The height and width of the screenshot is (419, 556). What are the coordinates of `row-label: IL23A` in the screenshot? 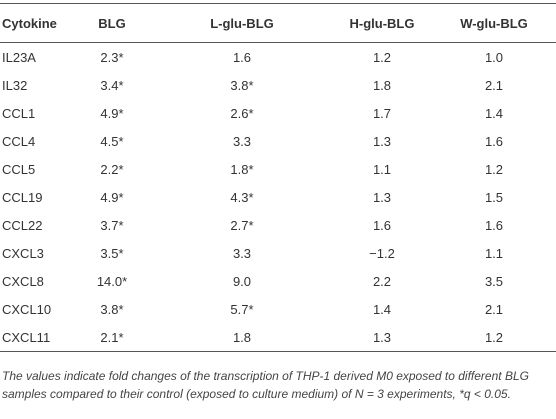 It's located at (19, 57).